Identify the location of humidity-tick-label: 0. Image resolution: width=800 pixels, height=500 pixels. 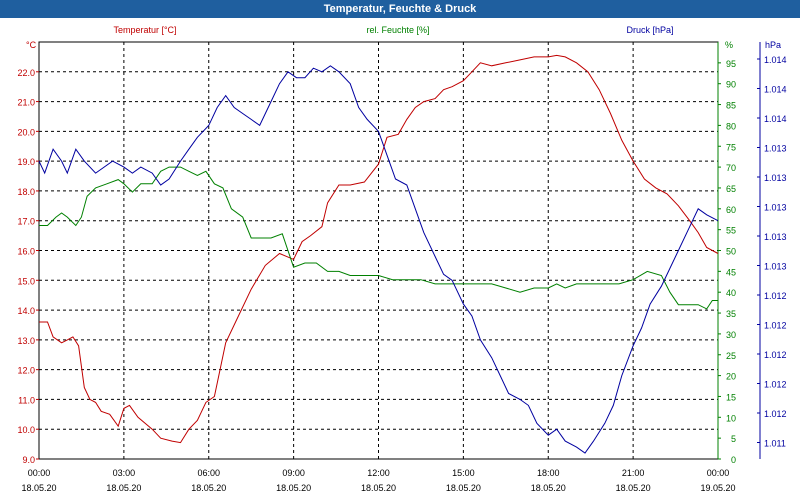
(733, 460).